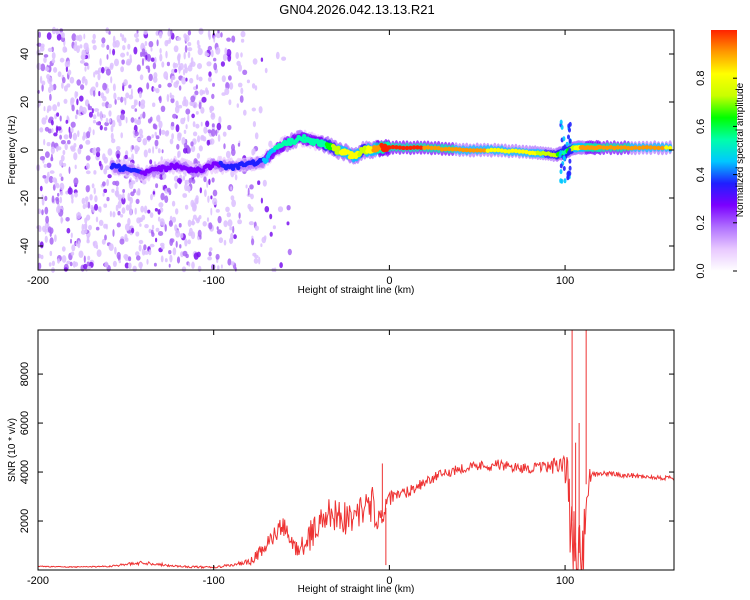 The height and width of the screenshot is (600, 750). I want to click on x-tick-label: 100, so click(565, 281).